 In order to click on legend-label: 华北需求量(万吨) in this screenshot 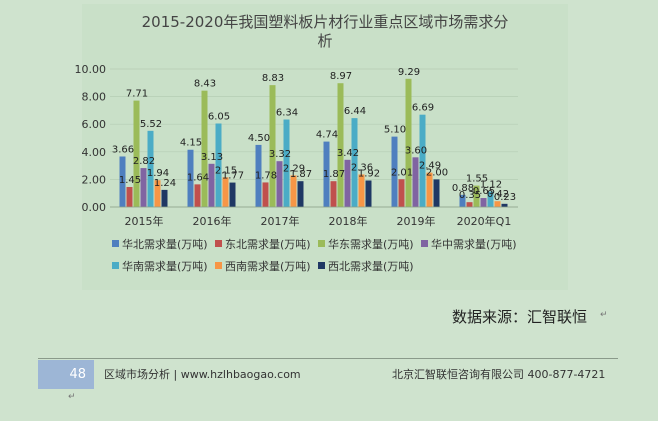, I will do `click(165, 244)`.